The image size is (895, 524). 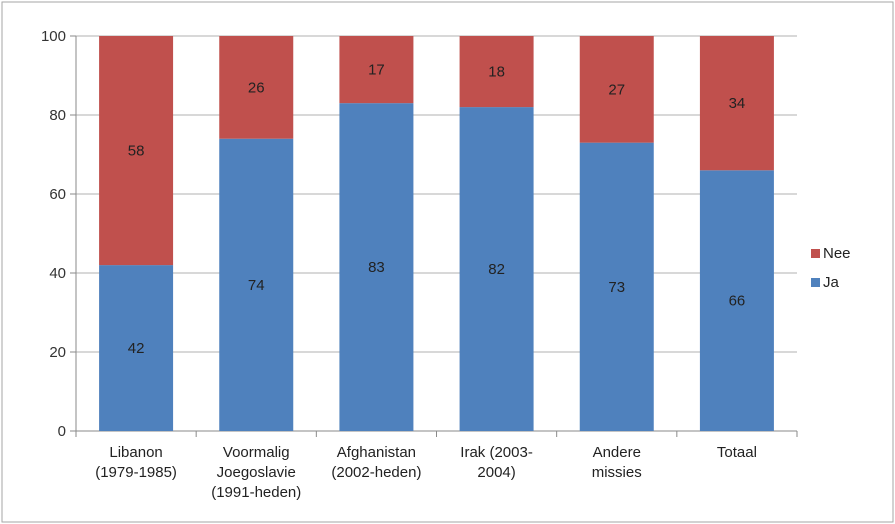 I want to click on legend-swatch-nee, so click(x=815, y=253).